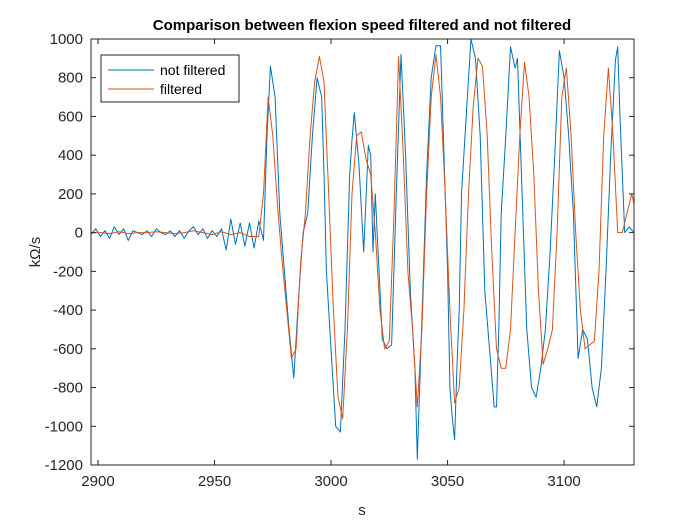 This screenshot has height=530, width=700. What do you see at coordinates (68, 271) in the screenshot?
I see `y-tick-label: -200` at bounding box center [68, 271].